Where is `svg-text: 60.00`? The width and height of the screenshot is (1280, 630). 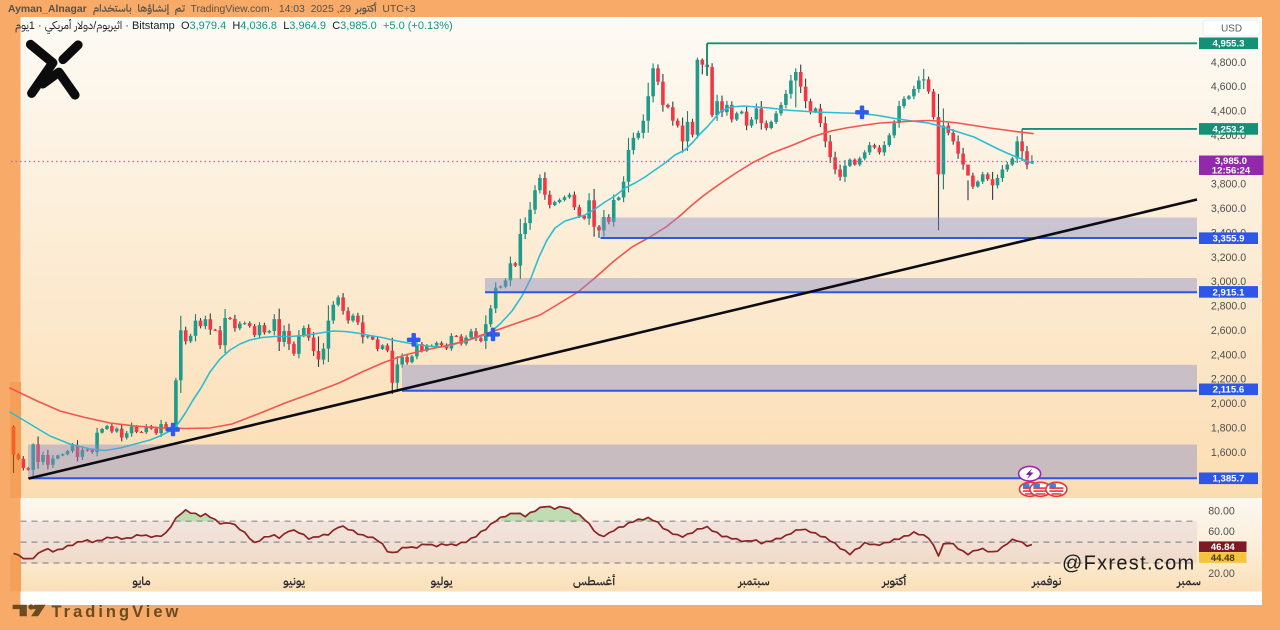
svg-text: 60.00 is located at coordinates (1221, 532).